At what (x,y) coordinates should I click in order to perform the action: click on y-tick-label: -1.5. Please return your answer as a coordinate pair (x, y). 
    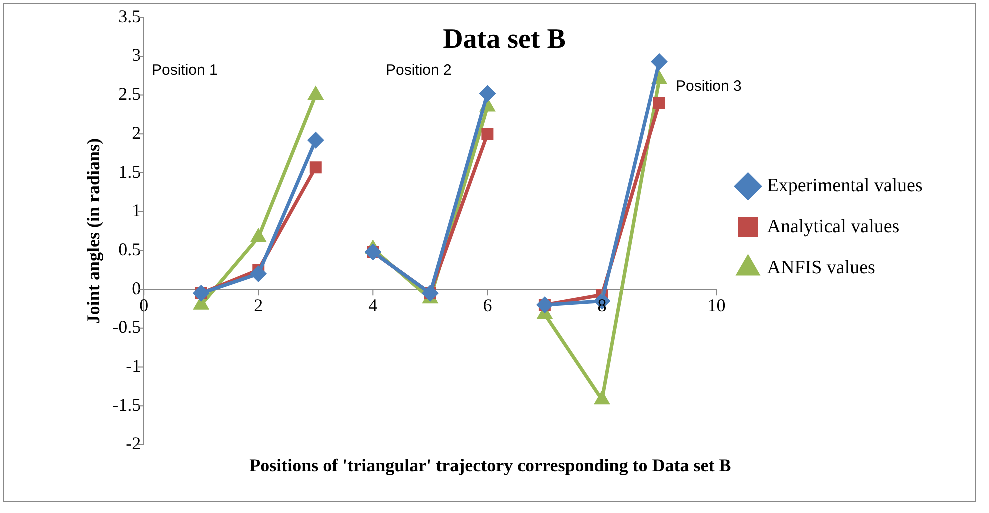
    Looking at the image, I should click on (127, 404).